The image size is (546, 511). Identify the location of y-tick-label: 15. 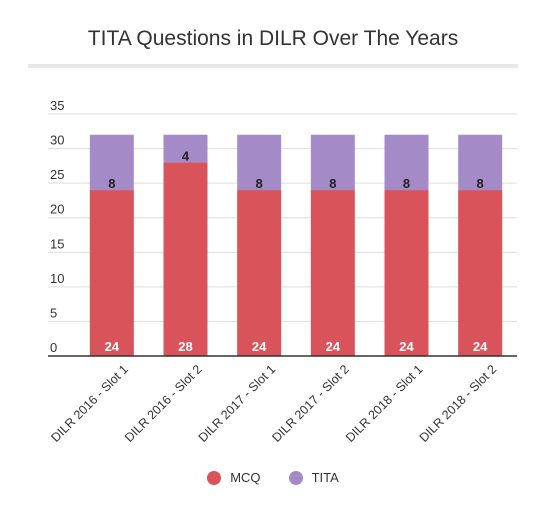
(57, 243).